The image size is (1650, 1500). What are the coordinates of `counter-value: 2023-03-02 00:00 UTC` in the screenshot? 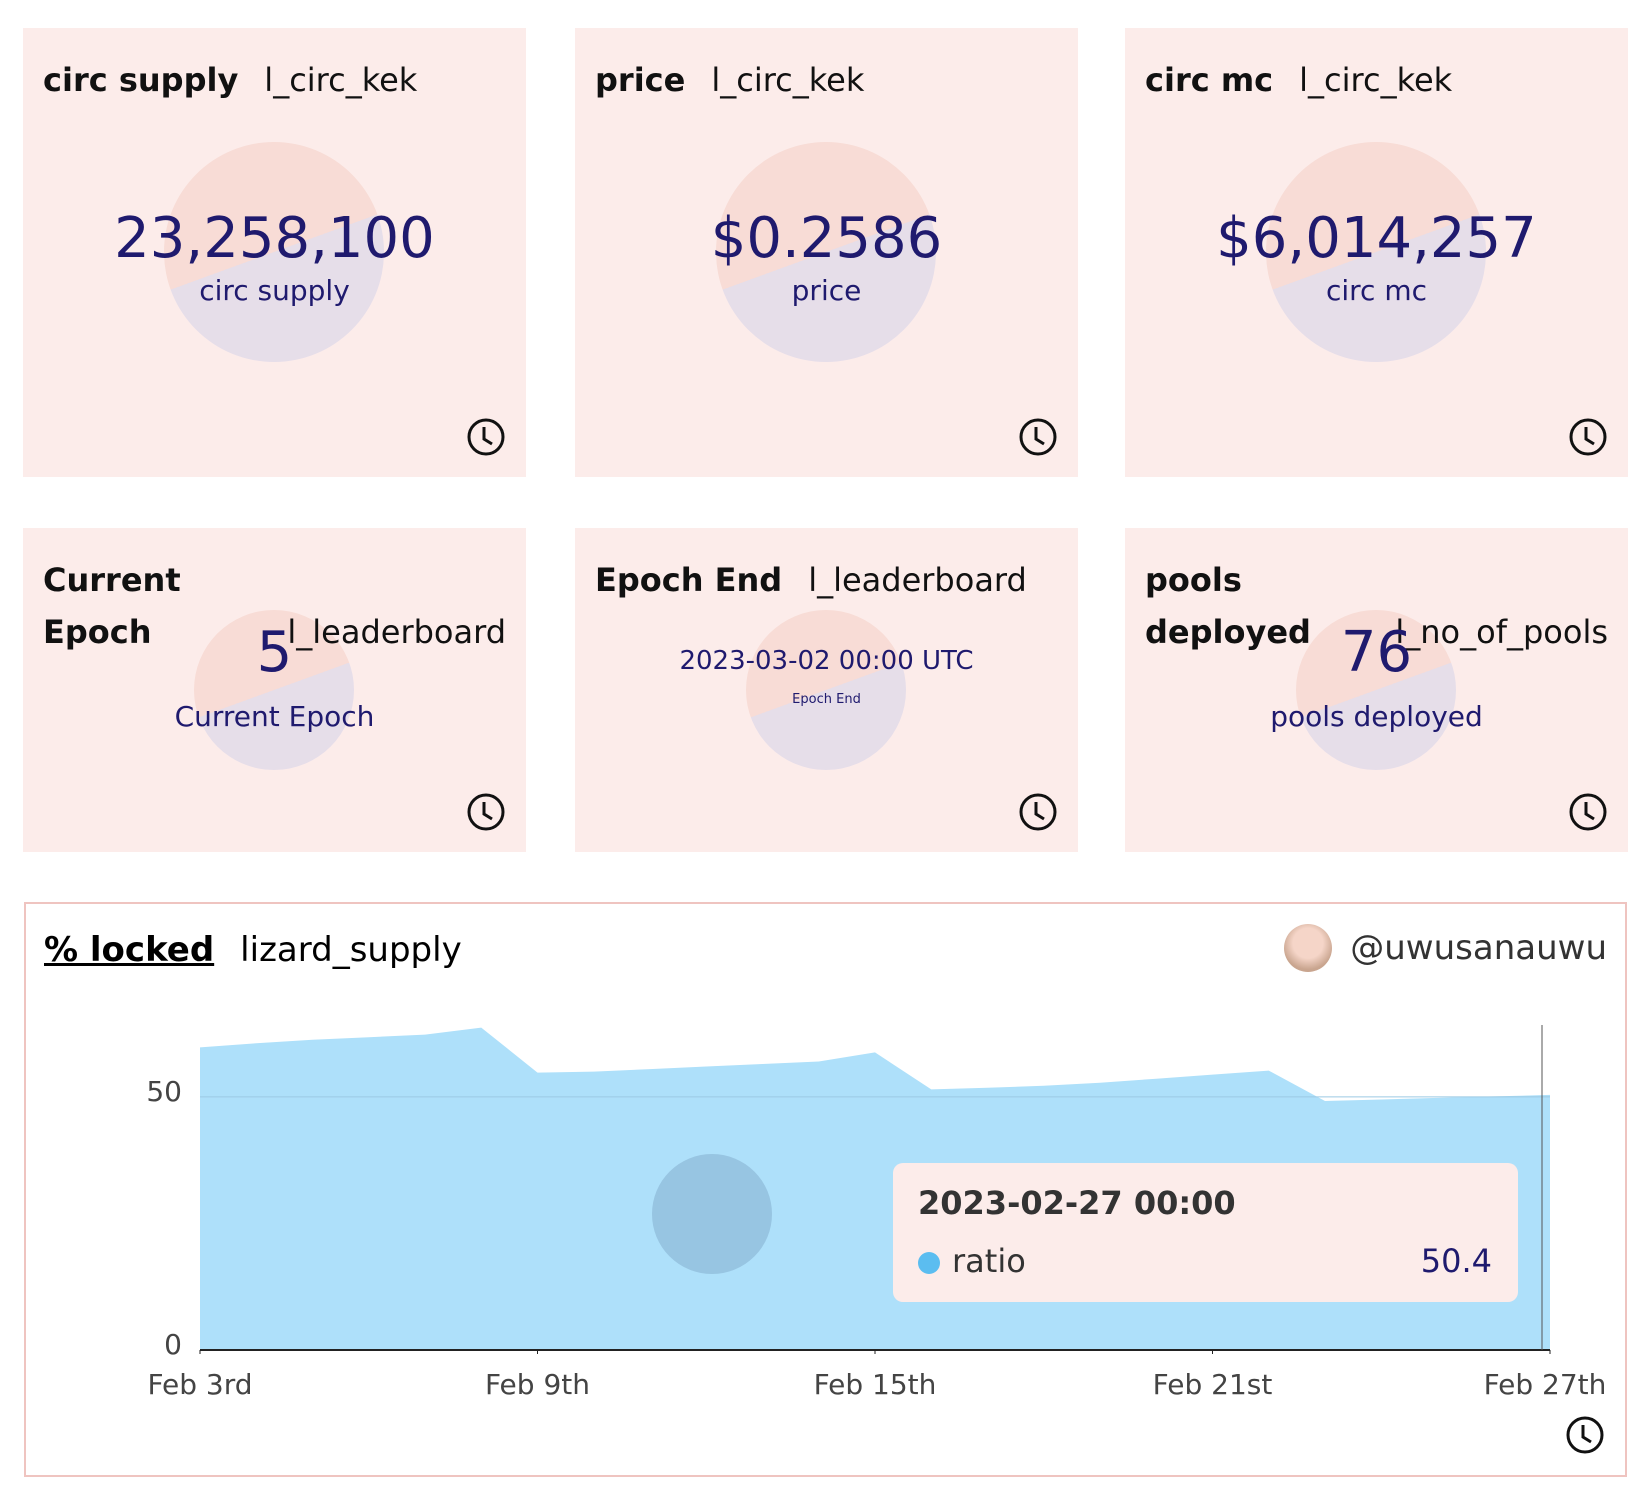 It's located at (826, 661).